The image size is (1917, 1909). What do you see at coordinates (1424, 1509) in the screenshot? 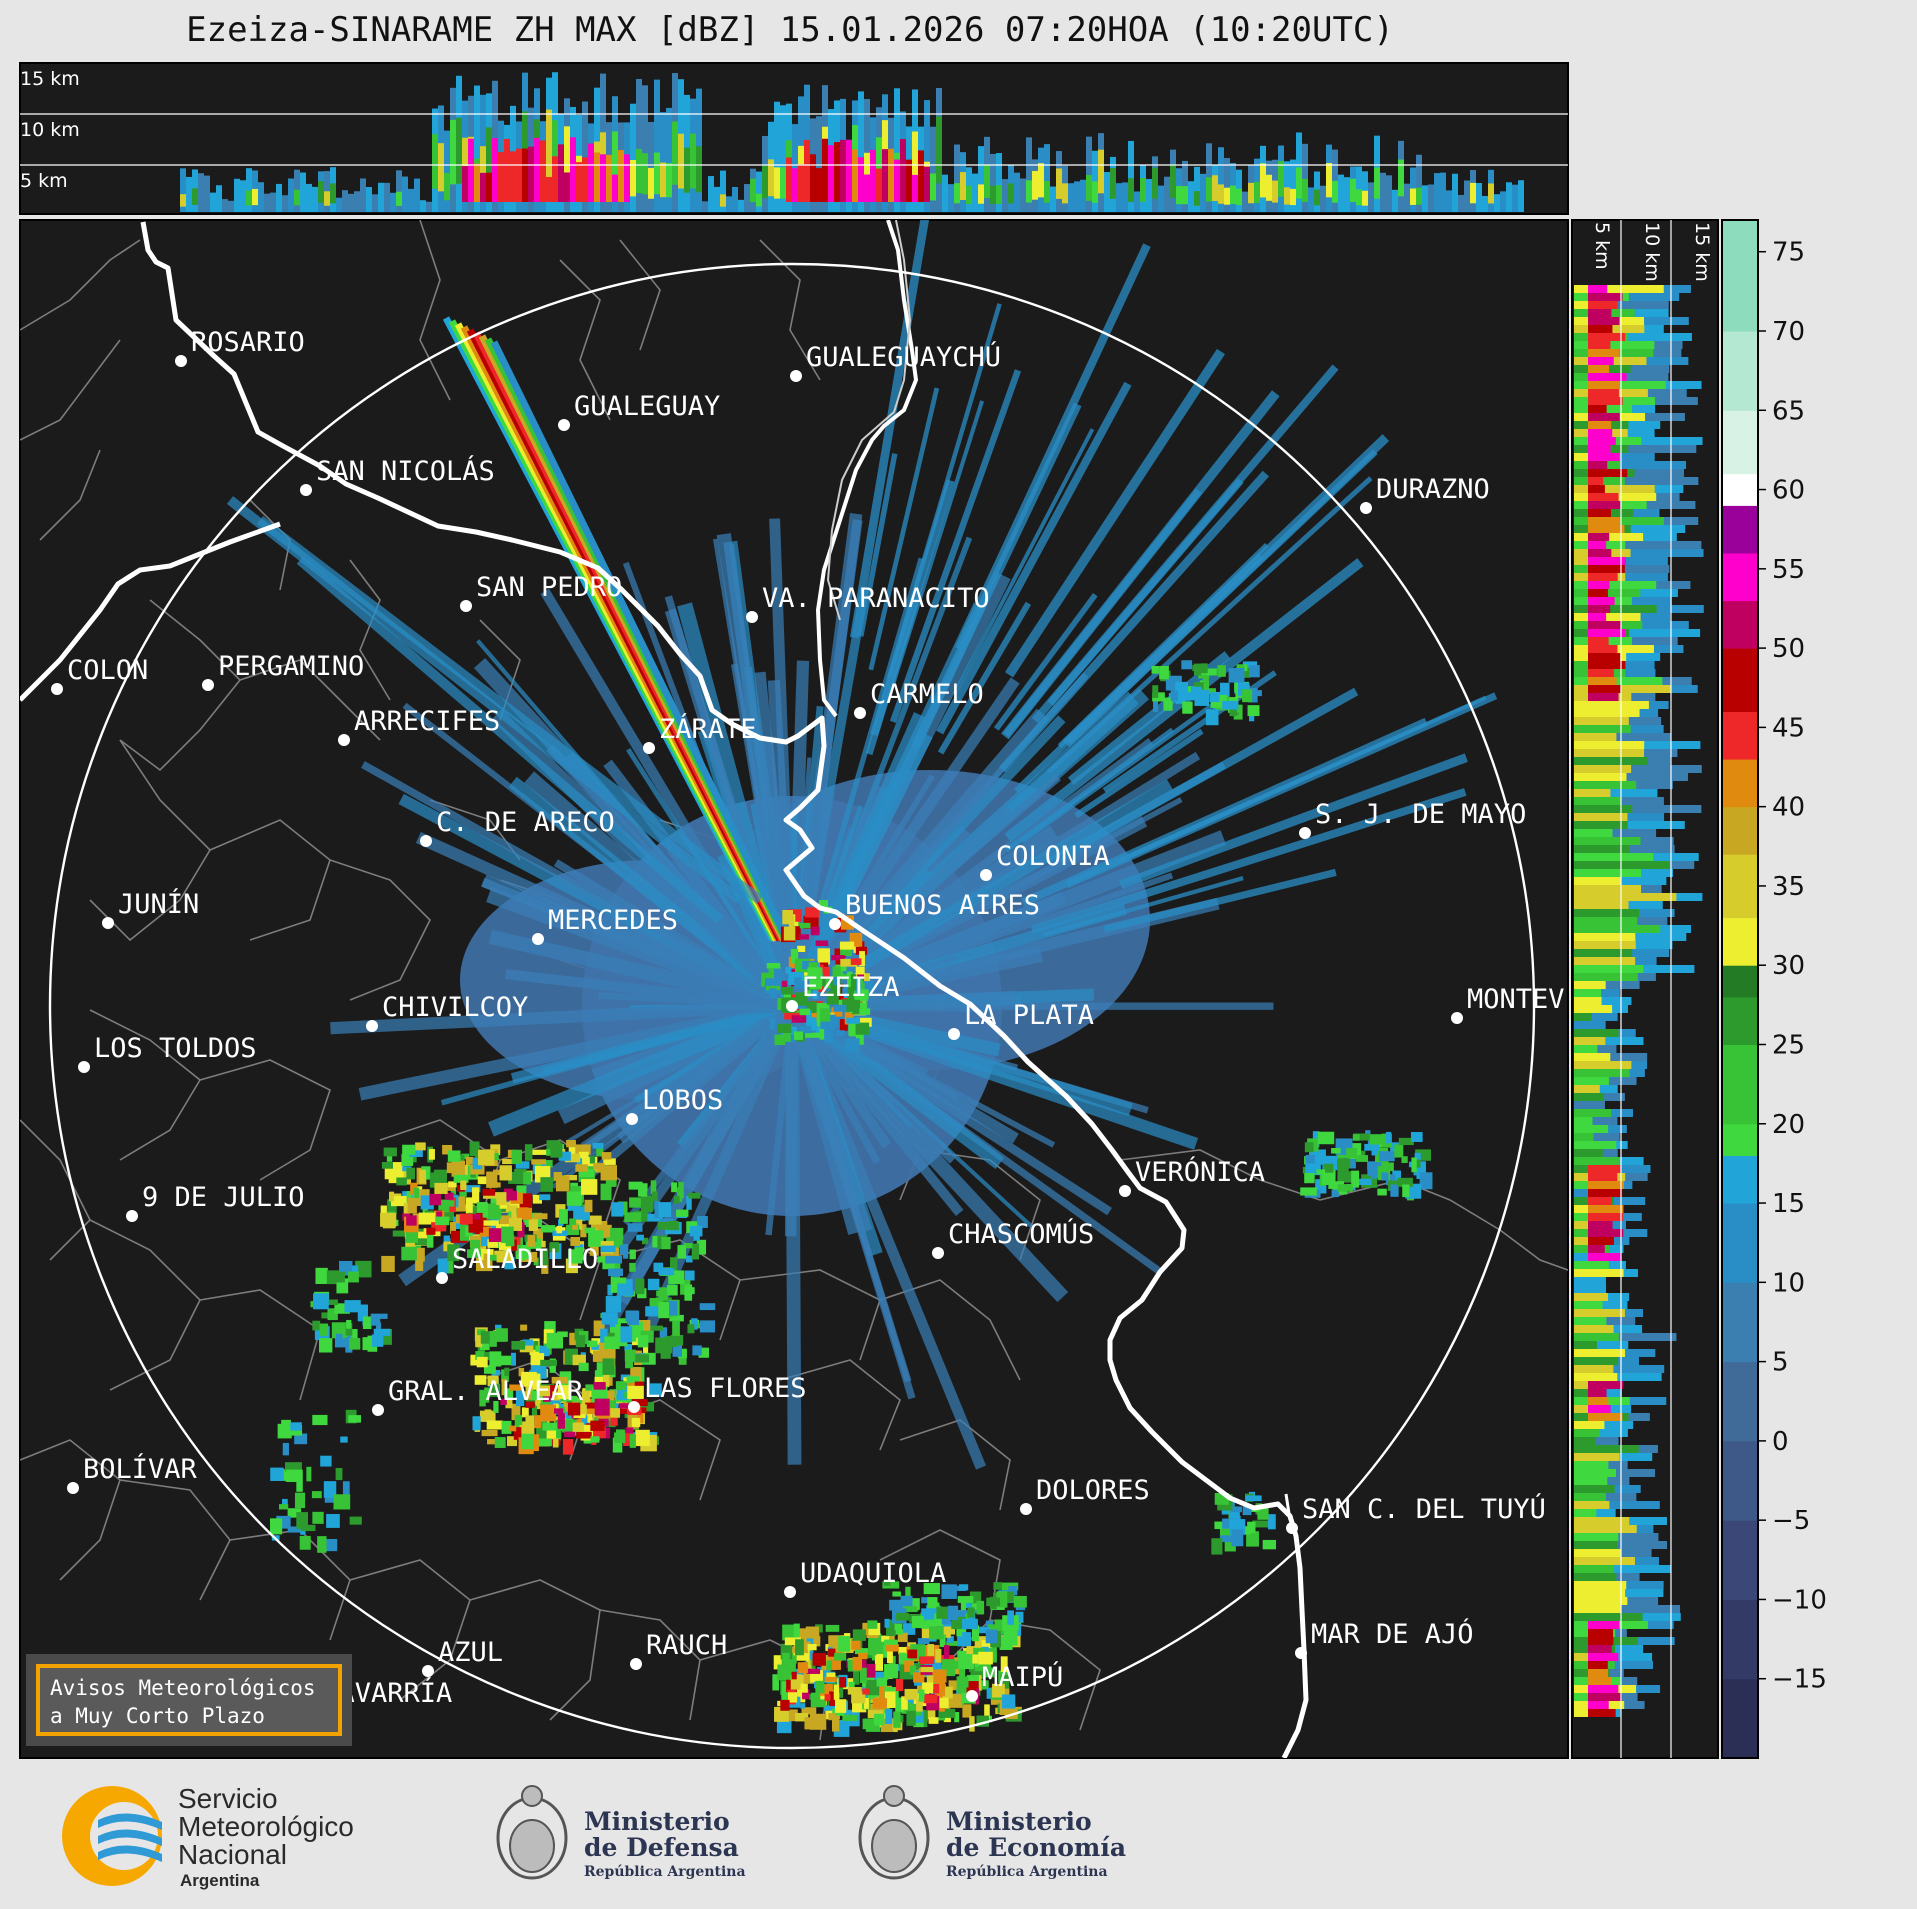
I see `city-label: SAN C. DEL TUYÚ` at bounding box center [1424, 1509].